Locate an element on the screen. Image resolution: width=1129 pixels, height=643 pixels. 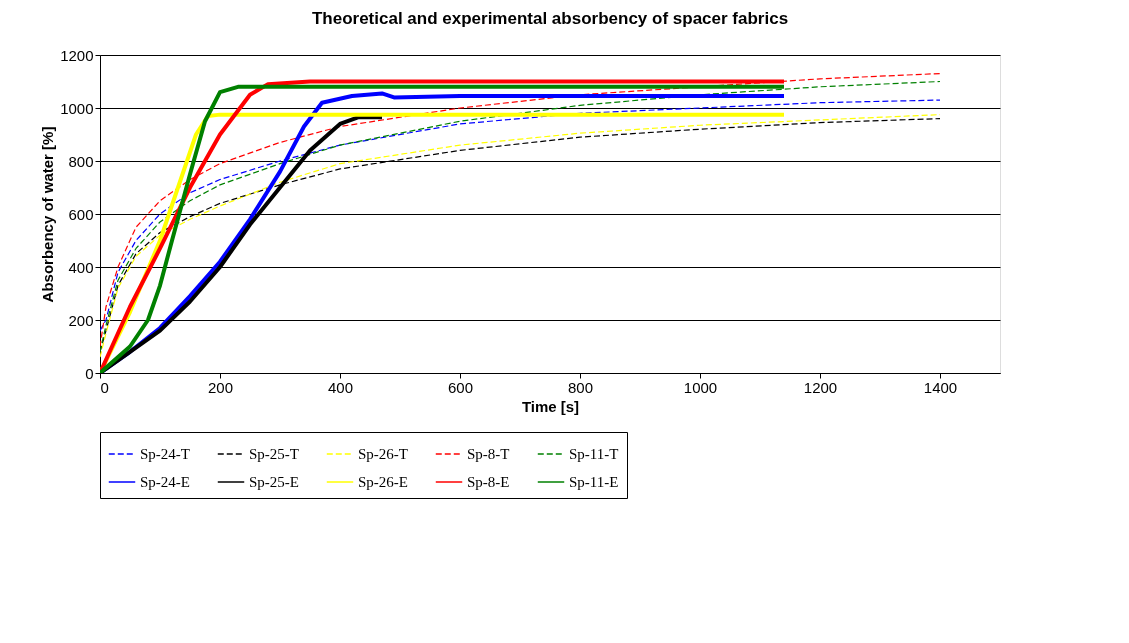
y-tick-label: 0 is located at coordinates (89, 373).